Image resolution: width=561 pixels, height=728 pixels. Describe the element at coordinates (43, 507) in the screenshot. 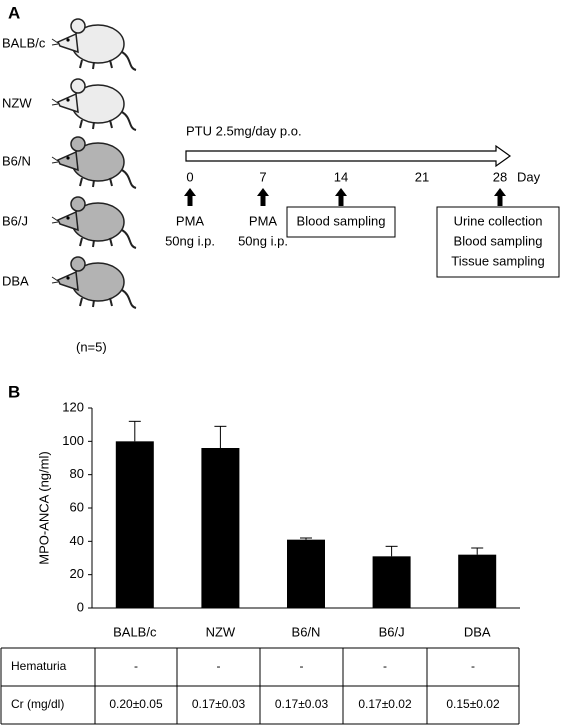

I see `y-axis-label: MPO-ANCA (ng/ml)` at that location.